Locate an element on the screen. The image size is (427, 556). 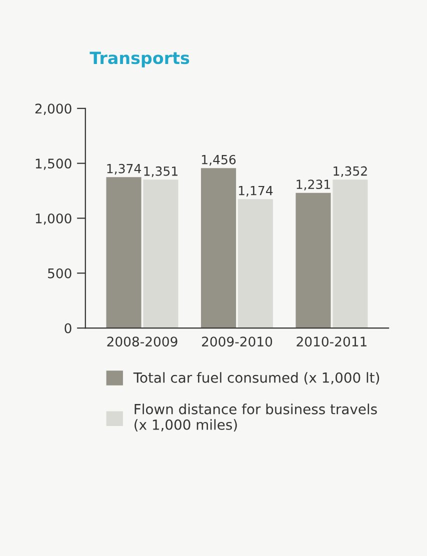
x-tick-label: 2010-2011 is located at coordinates (331, 341).